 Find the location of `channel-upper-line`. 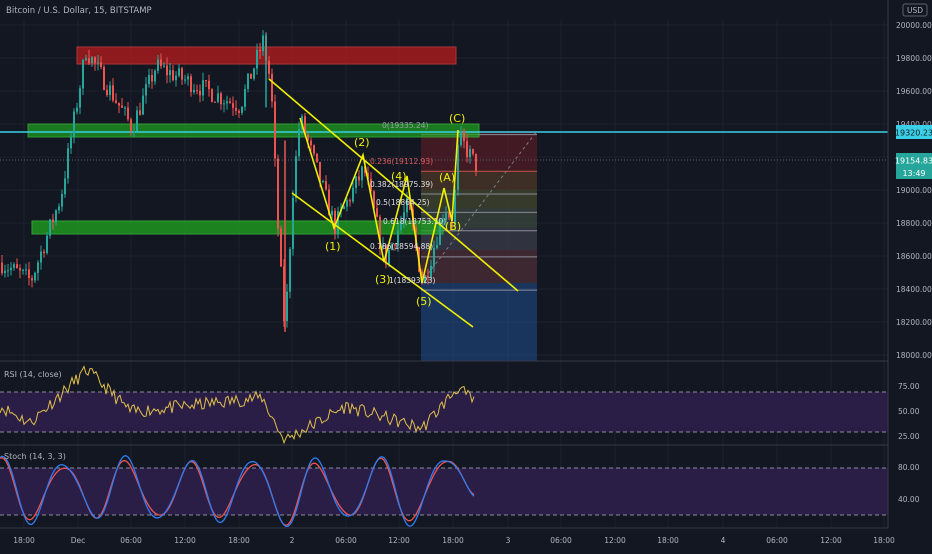

channel-upper-line is located at coordinates (393, 185).